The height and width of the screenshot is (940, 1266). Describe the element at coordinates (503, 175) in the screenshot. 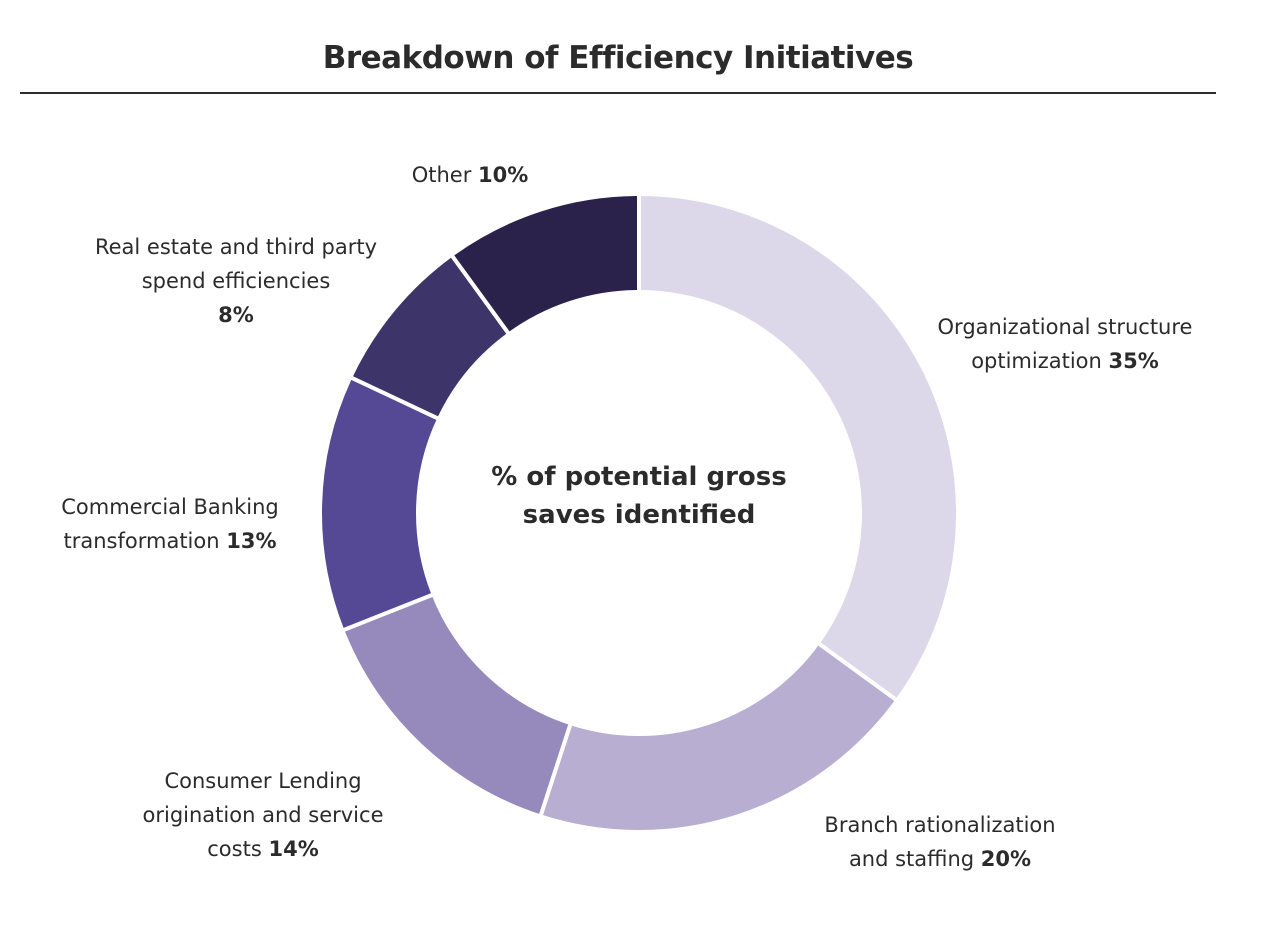

I see `label-value: 10%` at that location.